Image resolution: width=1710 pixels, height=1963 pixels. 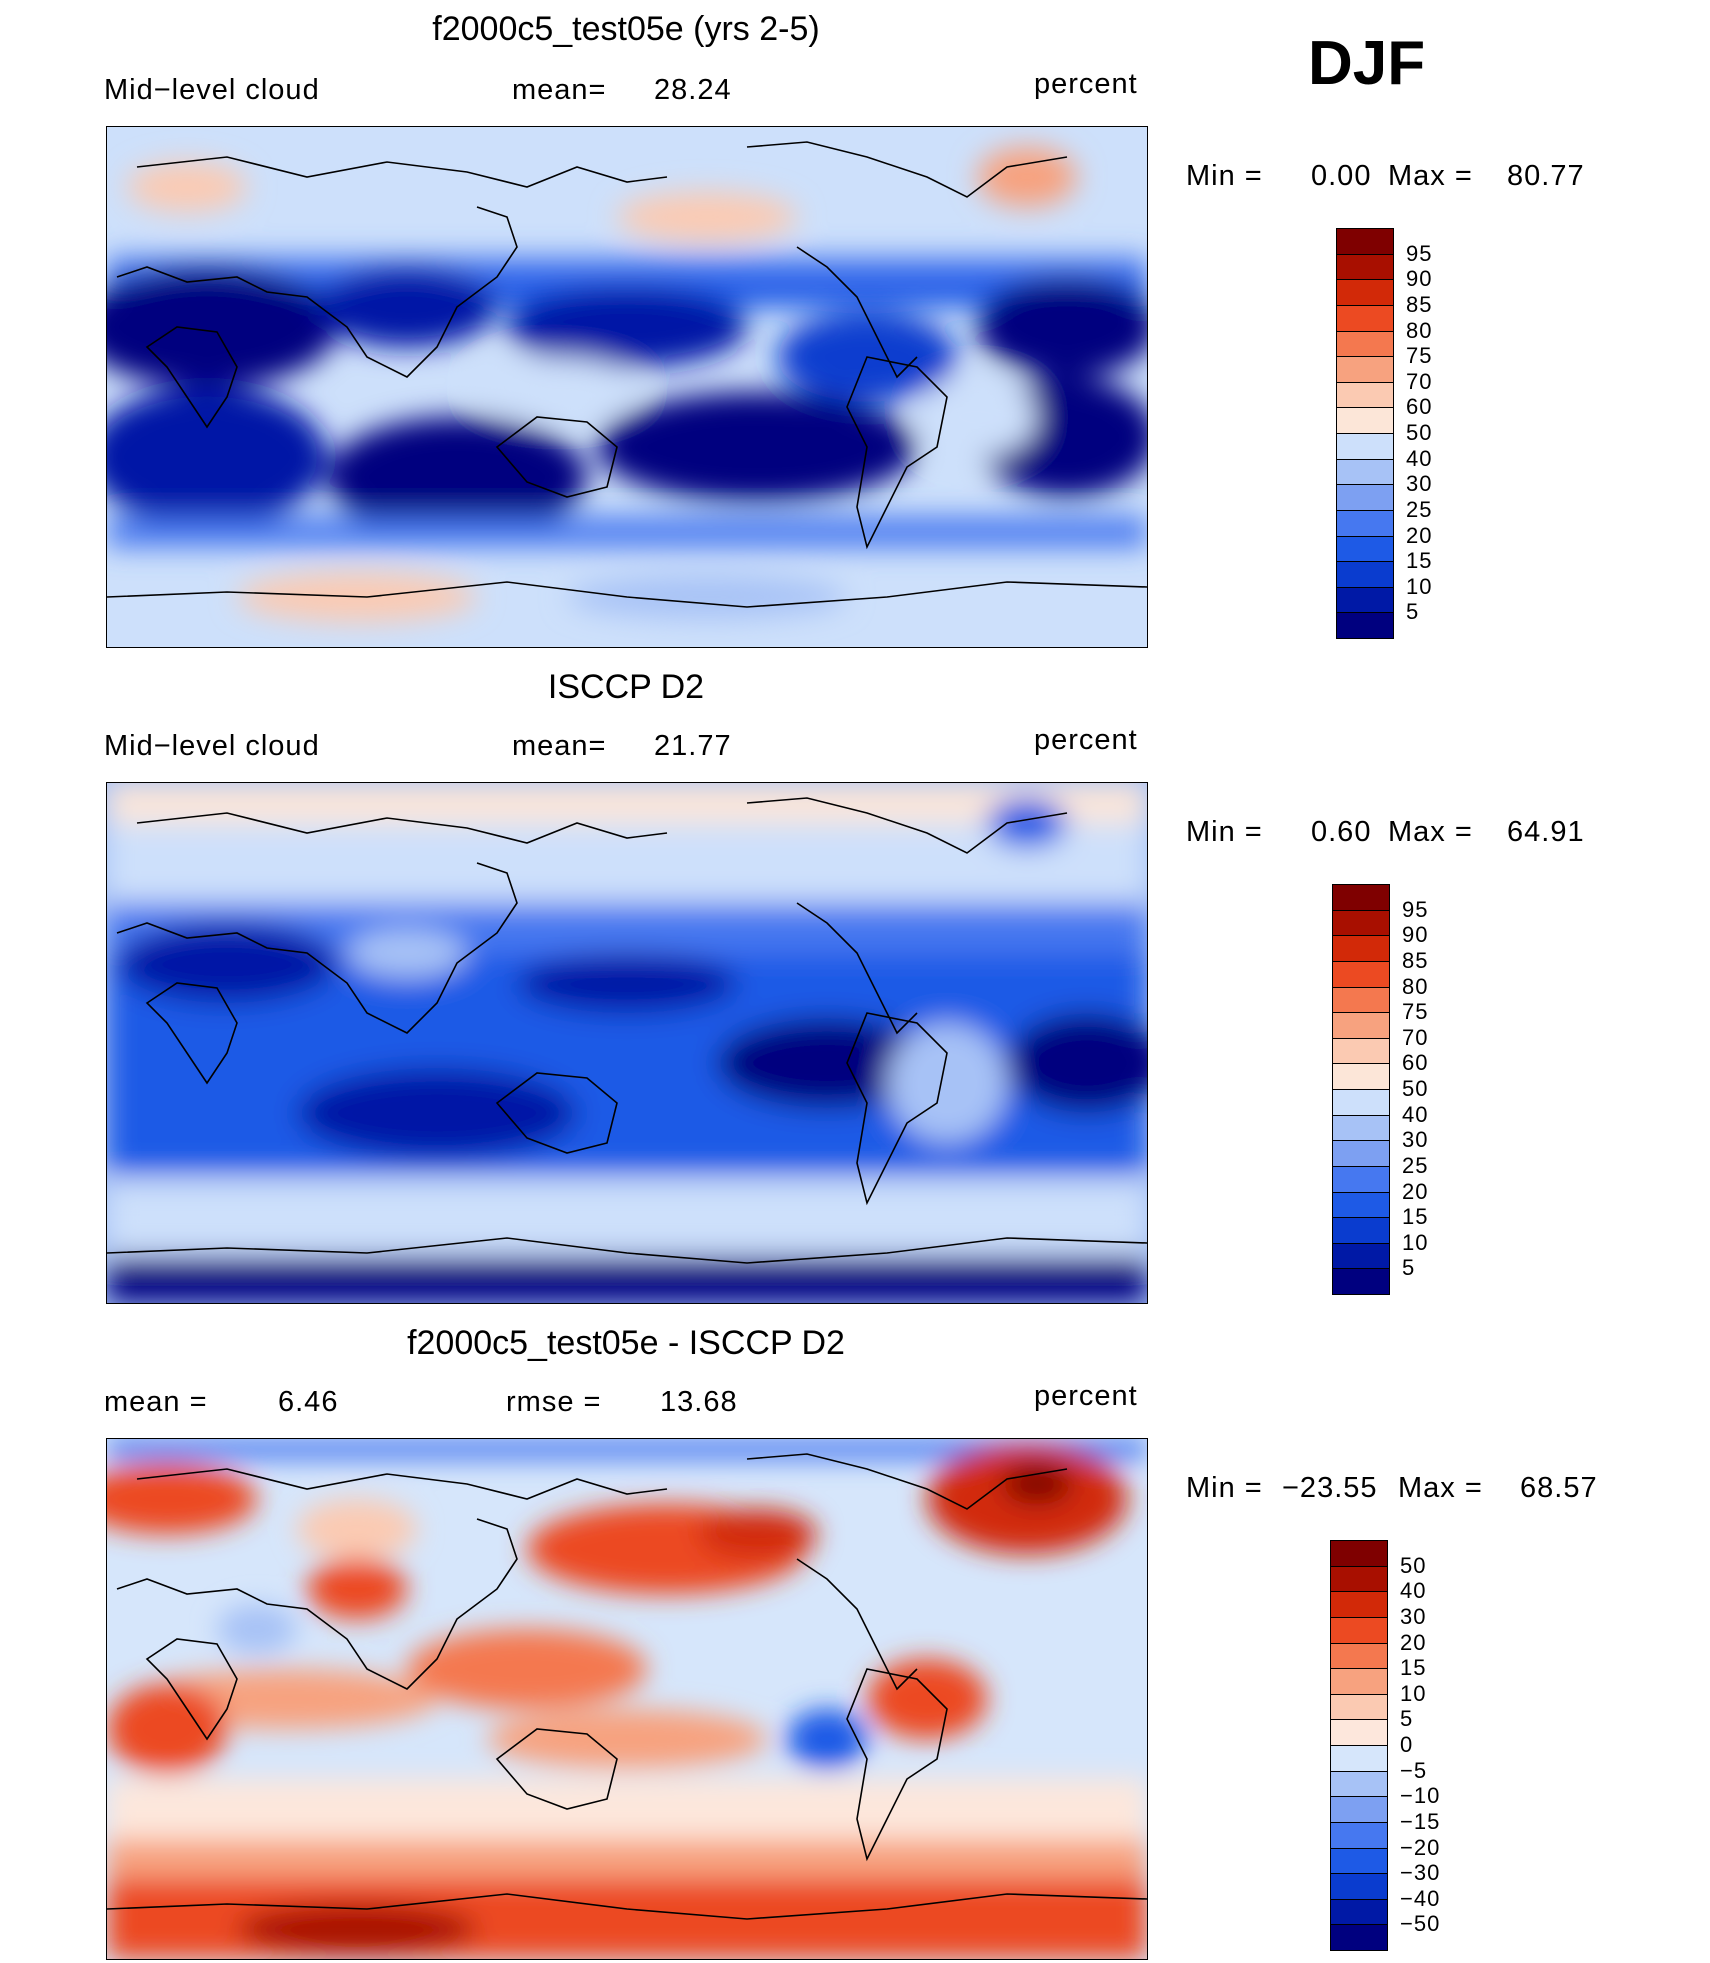 I want to click on colorbar-label: −5, so click(x=1414, y=1770).